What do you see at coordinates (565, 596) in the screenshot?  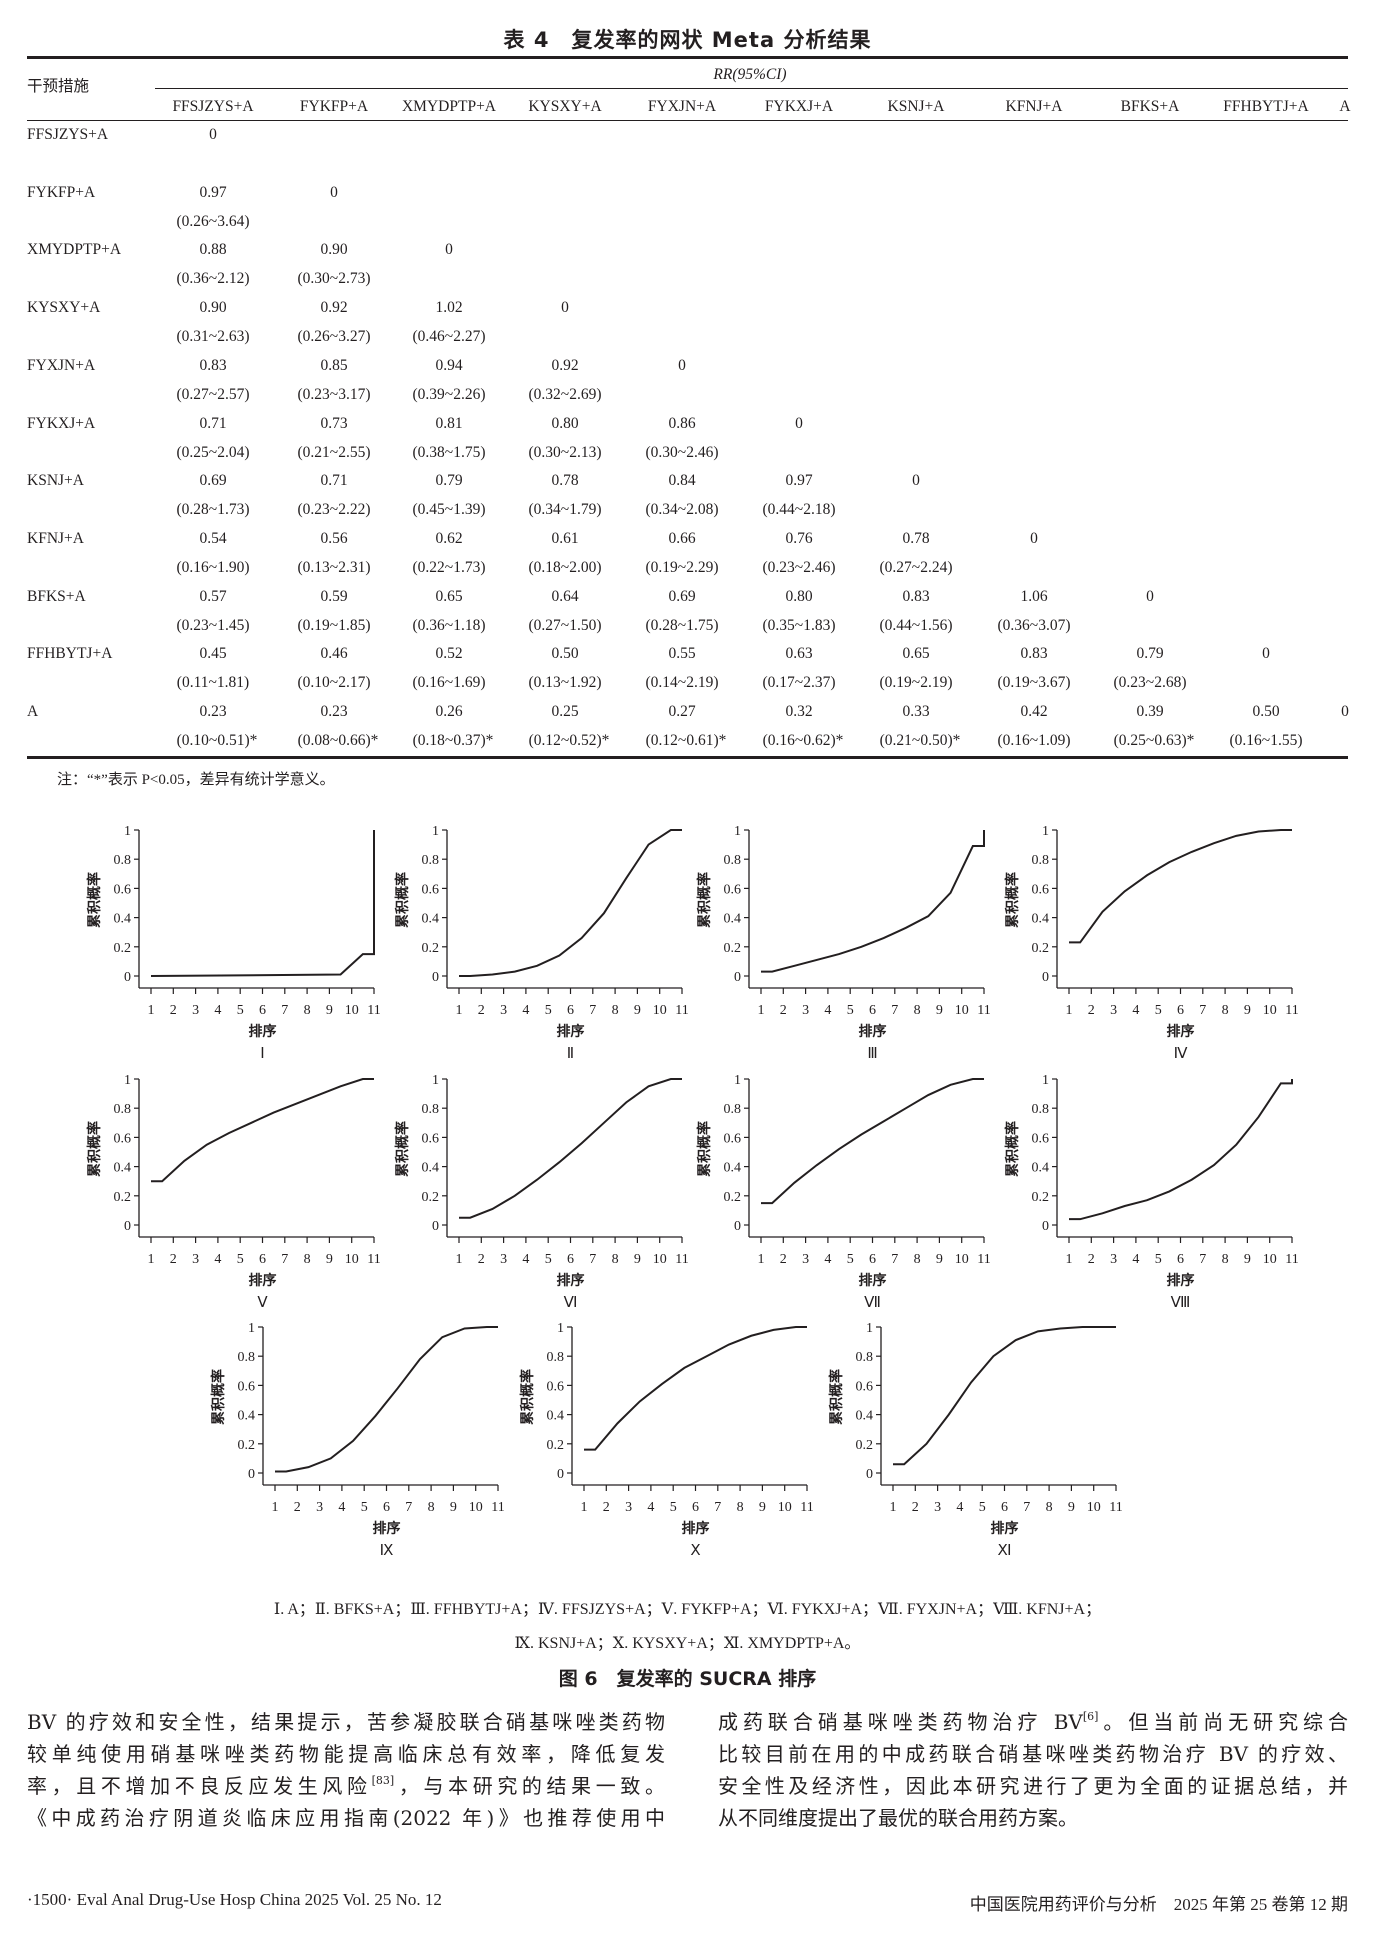 I see `rr-value: 0.64` at bounding box center [565, 596].